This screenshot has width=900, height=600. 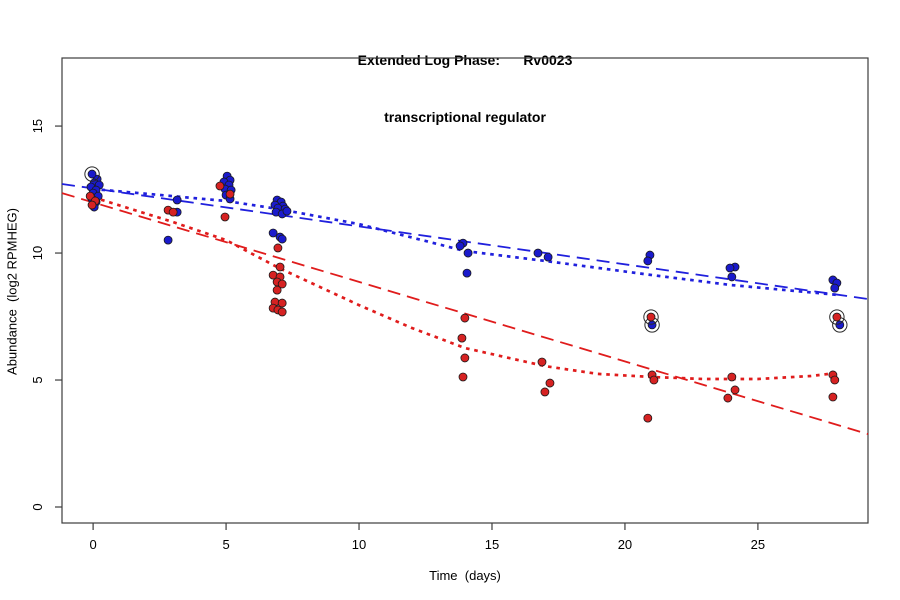 I want to click on x-tick-label: 20, so click(x=625, y=544).